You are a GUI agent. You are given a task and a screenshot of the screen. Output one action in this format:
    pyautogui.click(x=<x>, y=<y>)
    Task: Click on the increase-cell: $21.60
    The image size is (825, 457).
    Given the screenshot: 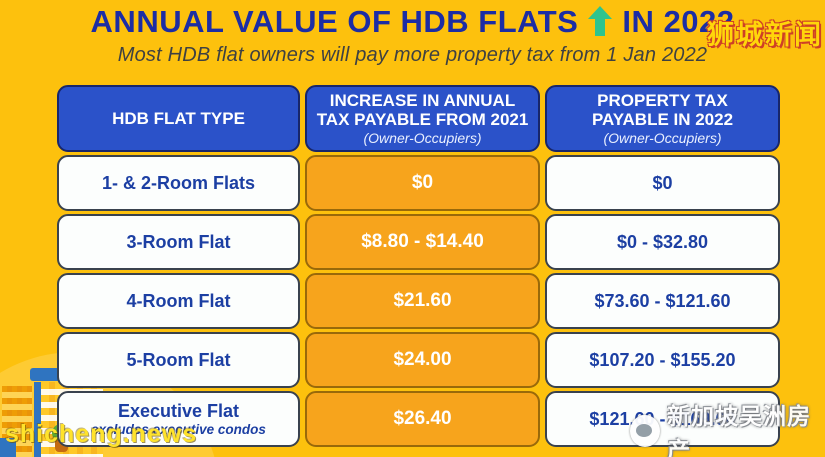 What is the action you would take?
    pyautogui.click(x=422, y=301)
    